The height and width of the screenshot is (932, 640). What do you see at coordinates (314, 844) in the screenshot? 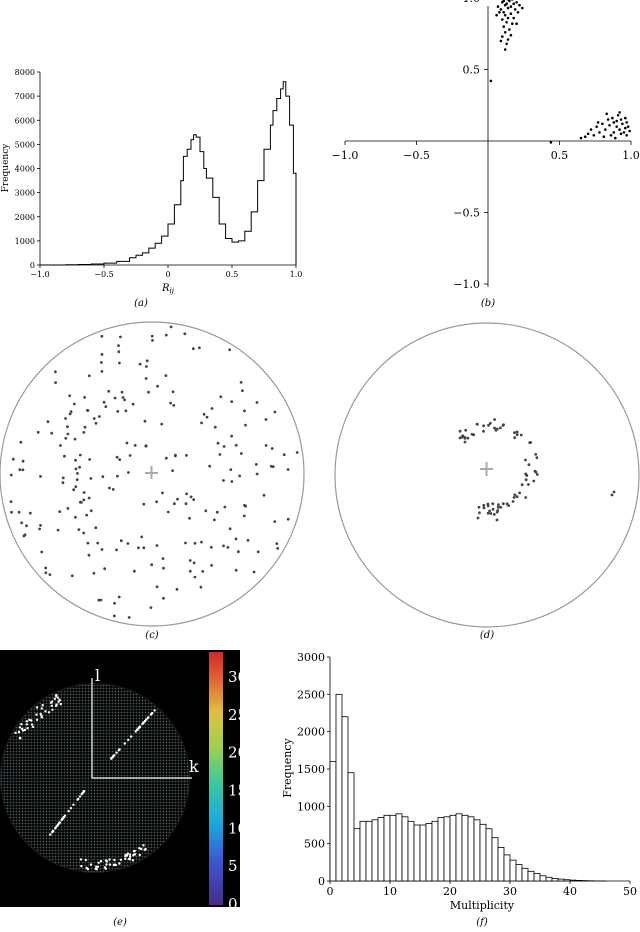
I see `panel-f-y-tick-label: 500` at bounding box center [314, 844].